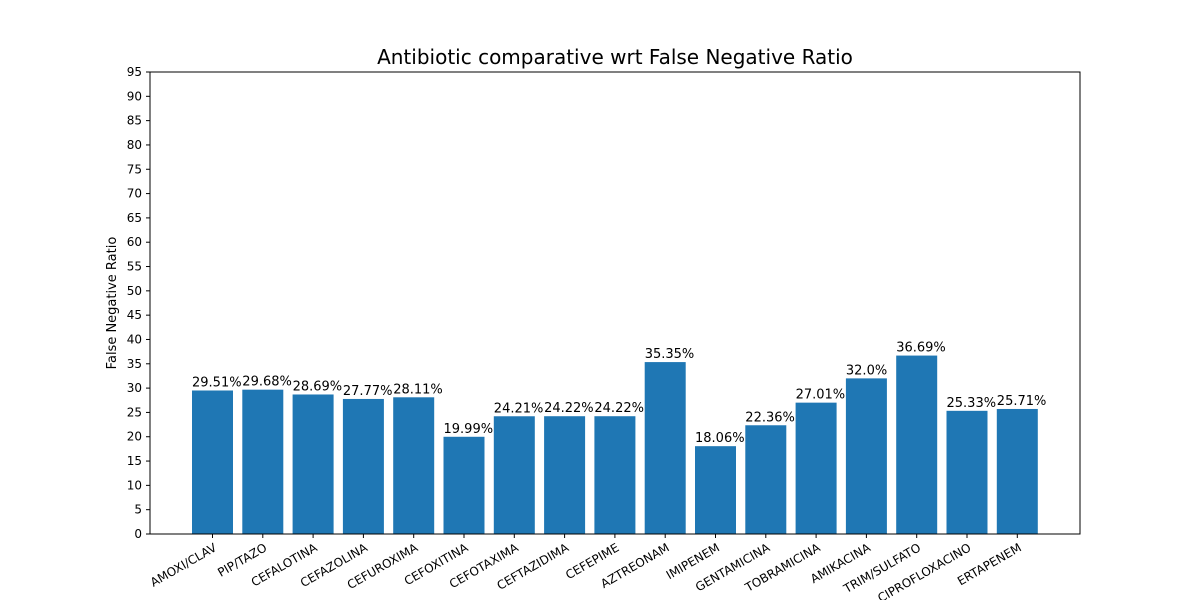 This screenshot has height=600, width=1200. I want to click on x-tick-label: AMOXI/CLAV, so click(184, 565).